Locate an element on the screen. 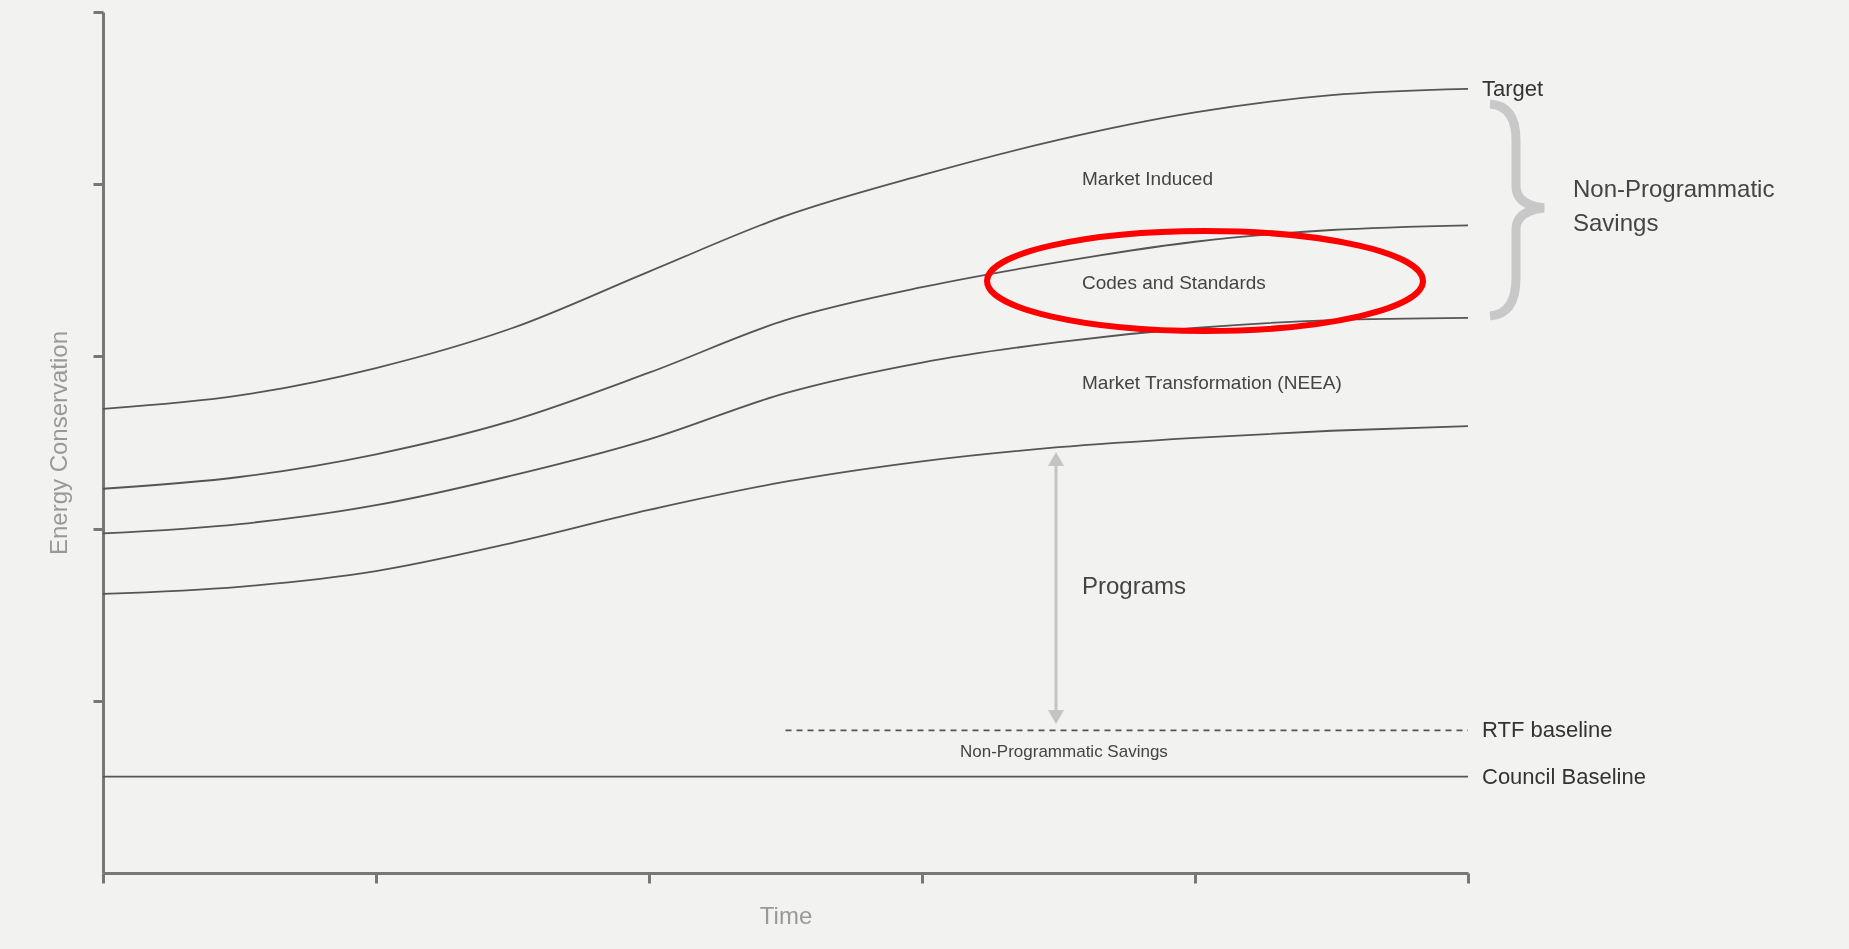 This screenshot has width=1849, height=949. series-label: RTF baseline is located at coordinates (1547, 730).